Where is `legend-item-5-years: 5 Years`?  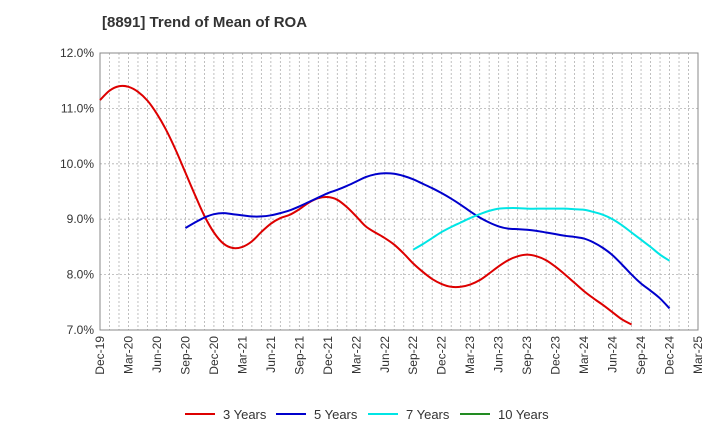 legend-item-5-years: 5 Years is located at coordinates (317, 414).